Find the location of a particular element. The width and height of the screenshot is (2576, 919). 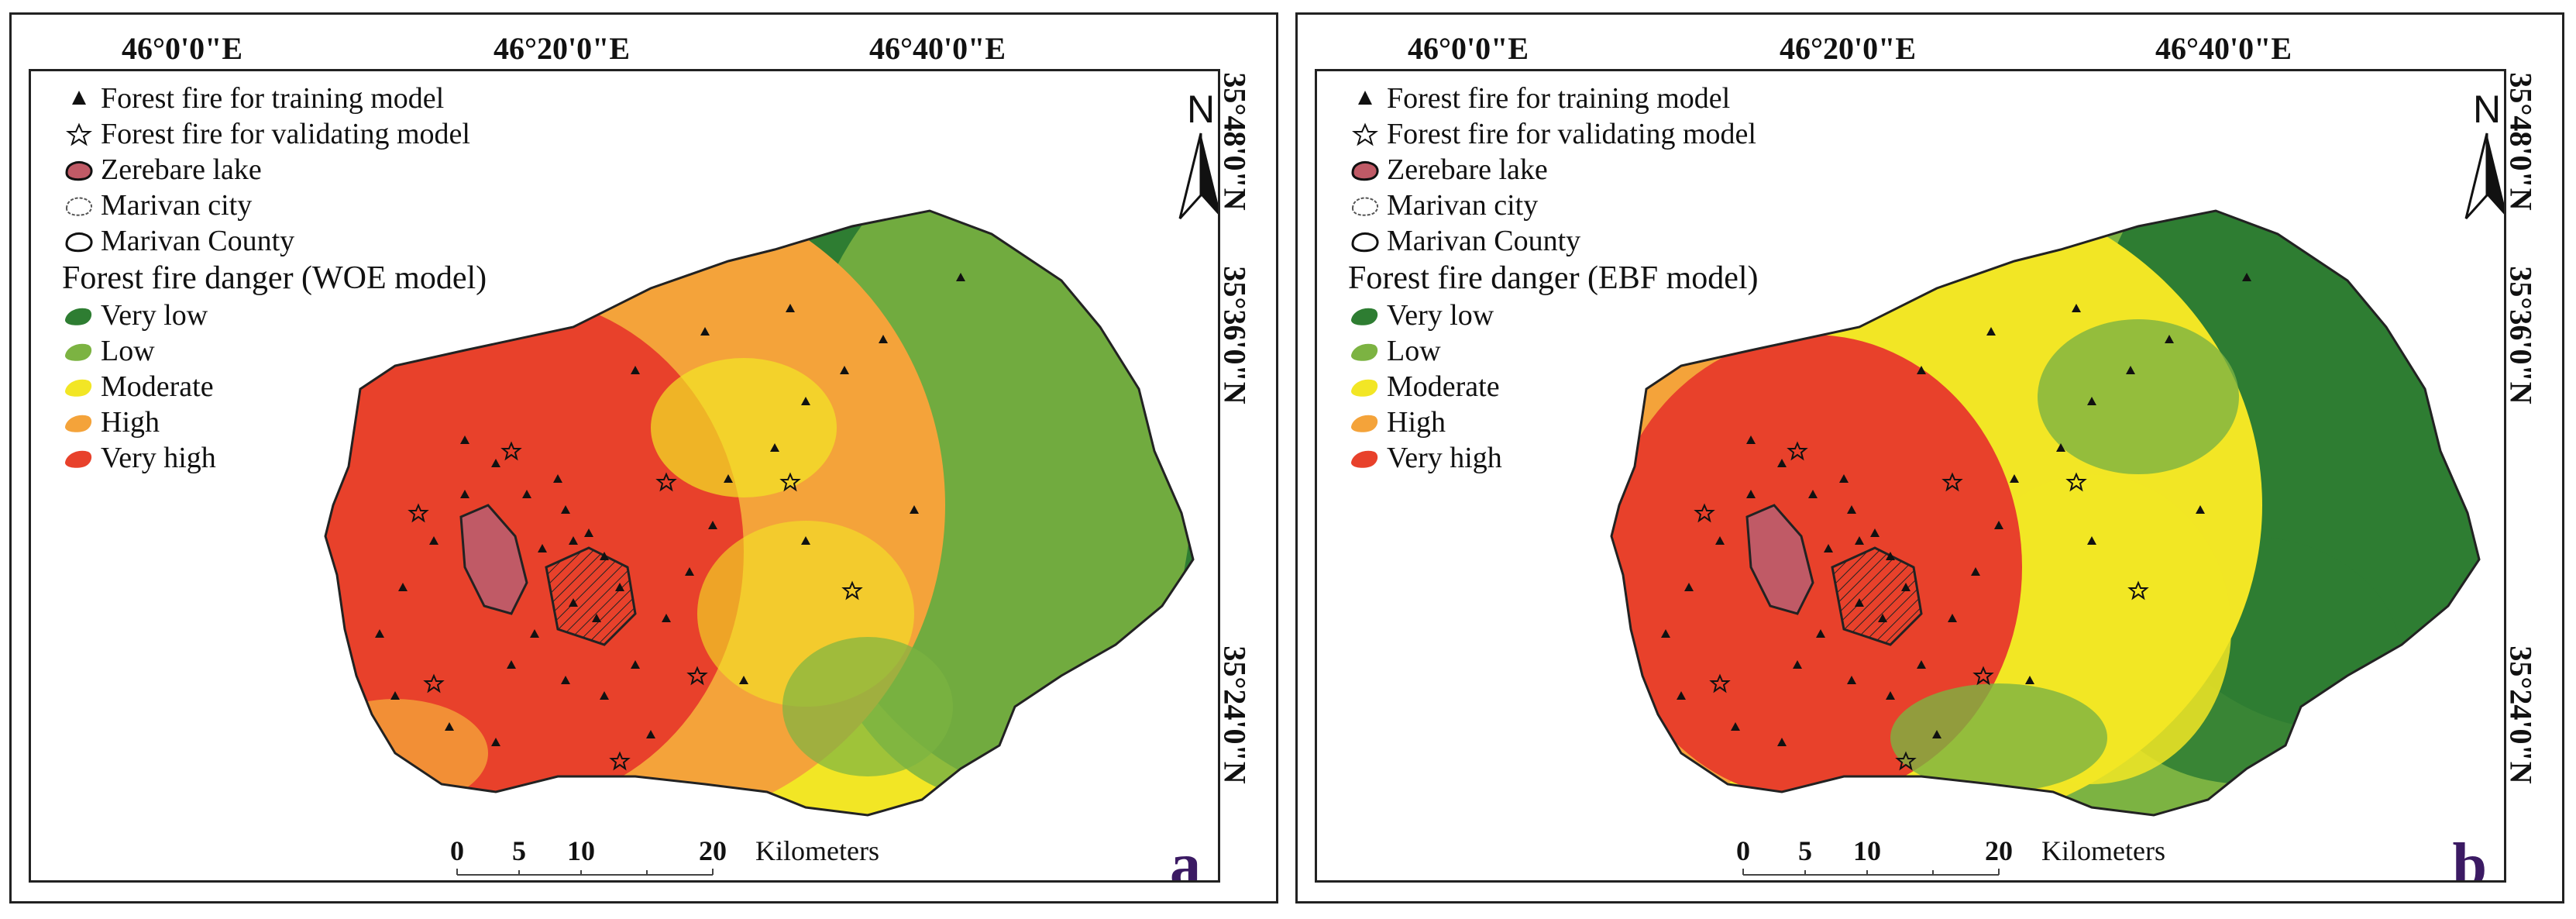

legend-heading: Forest fire danger (WOE model) is located at coordinates (274, 278).